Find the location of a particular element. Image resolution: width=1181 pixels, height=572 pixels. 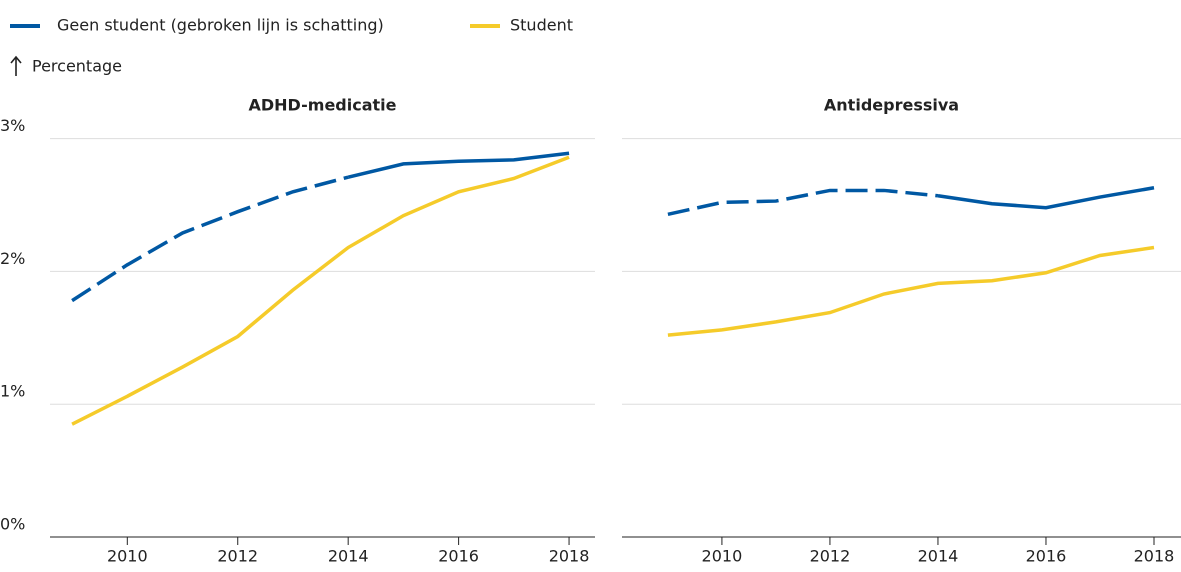

y-tick-label: 0% is located at coordinates (12, 524).